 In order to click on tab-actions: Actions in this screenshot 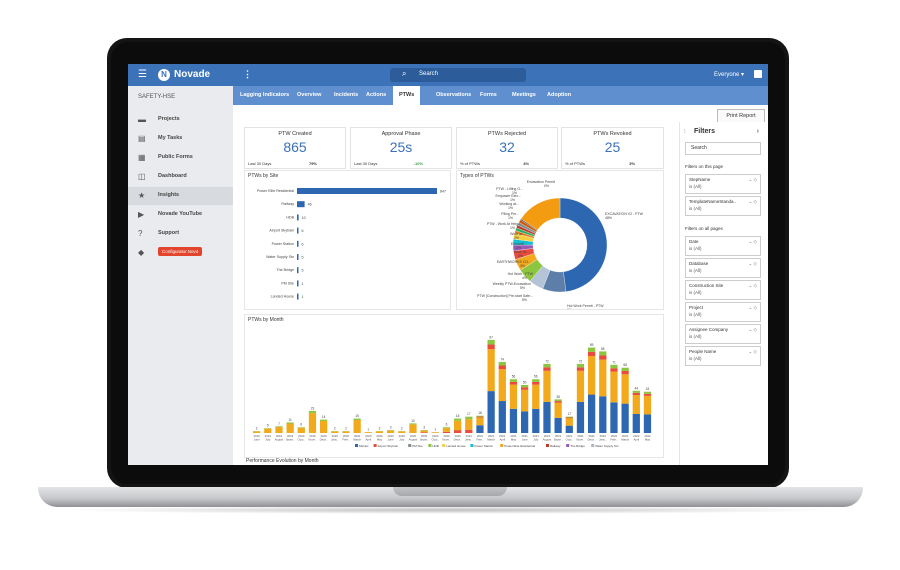, I will do `click(376, 95)`.